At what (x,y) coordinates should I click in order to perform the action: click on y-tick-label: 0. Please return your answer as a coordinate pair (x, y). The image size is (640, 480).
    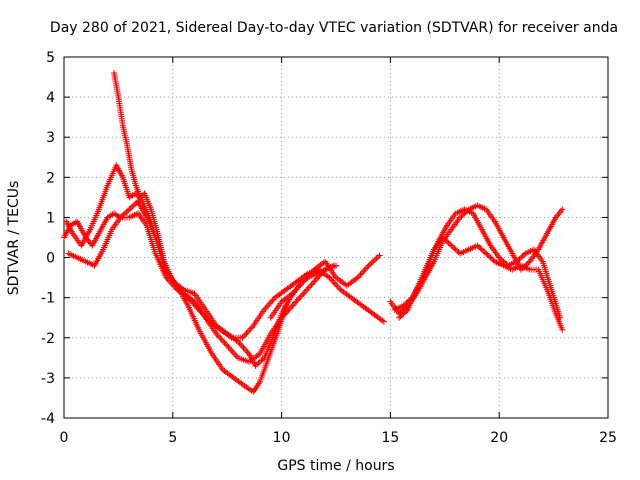
    Looking at the image, I should click on (50, 259).